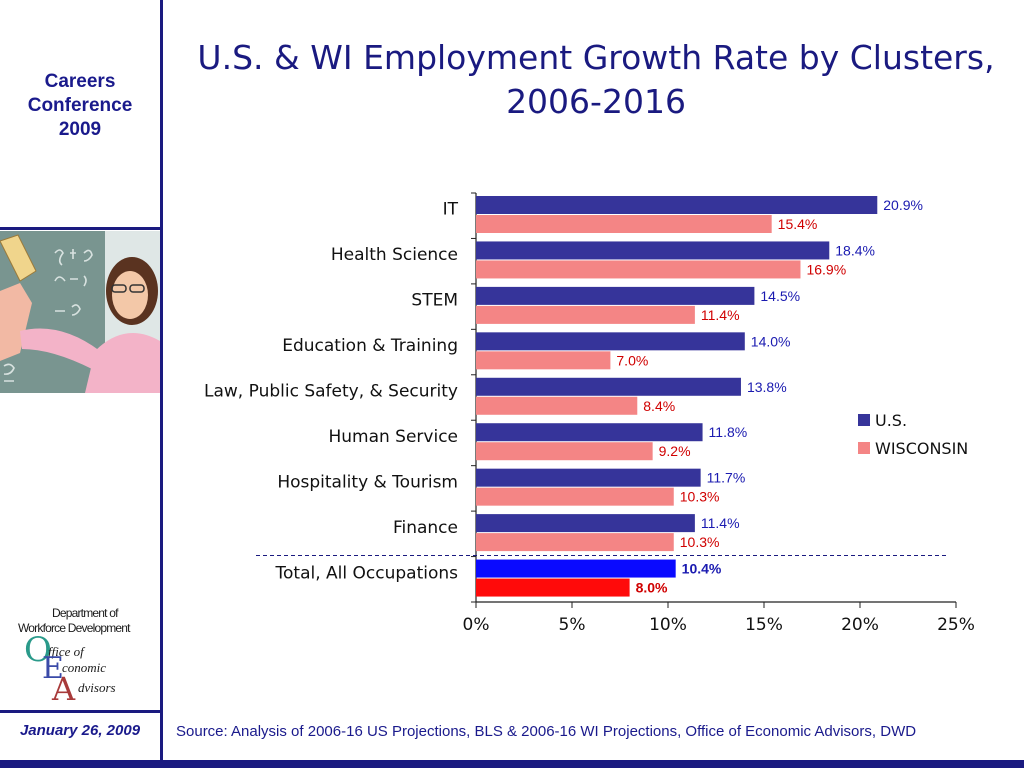 The width and height of the screenshot is (1024, 768). What do you see at coordinates (53, 668) in the screenshot?
I see `logo-letter-e: E` at bounding box center [53, 668].